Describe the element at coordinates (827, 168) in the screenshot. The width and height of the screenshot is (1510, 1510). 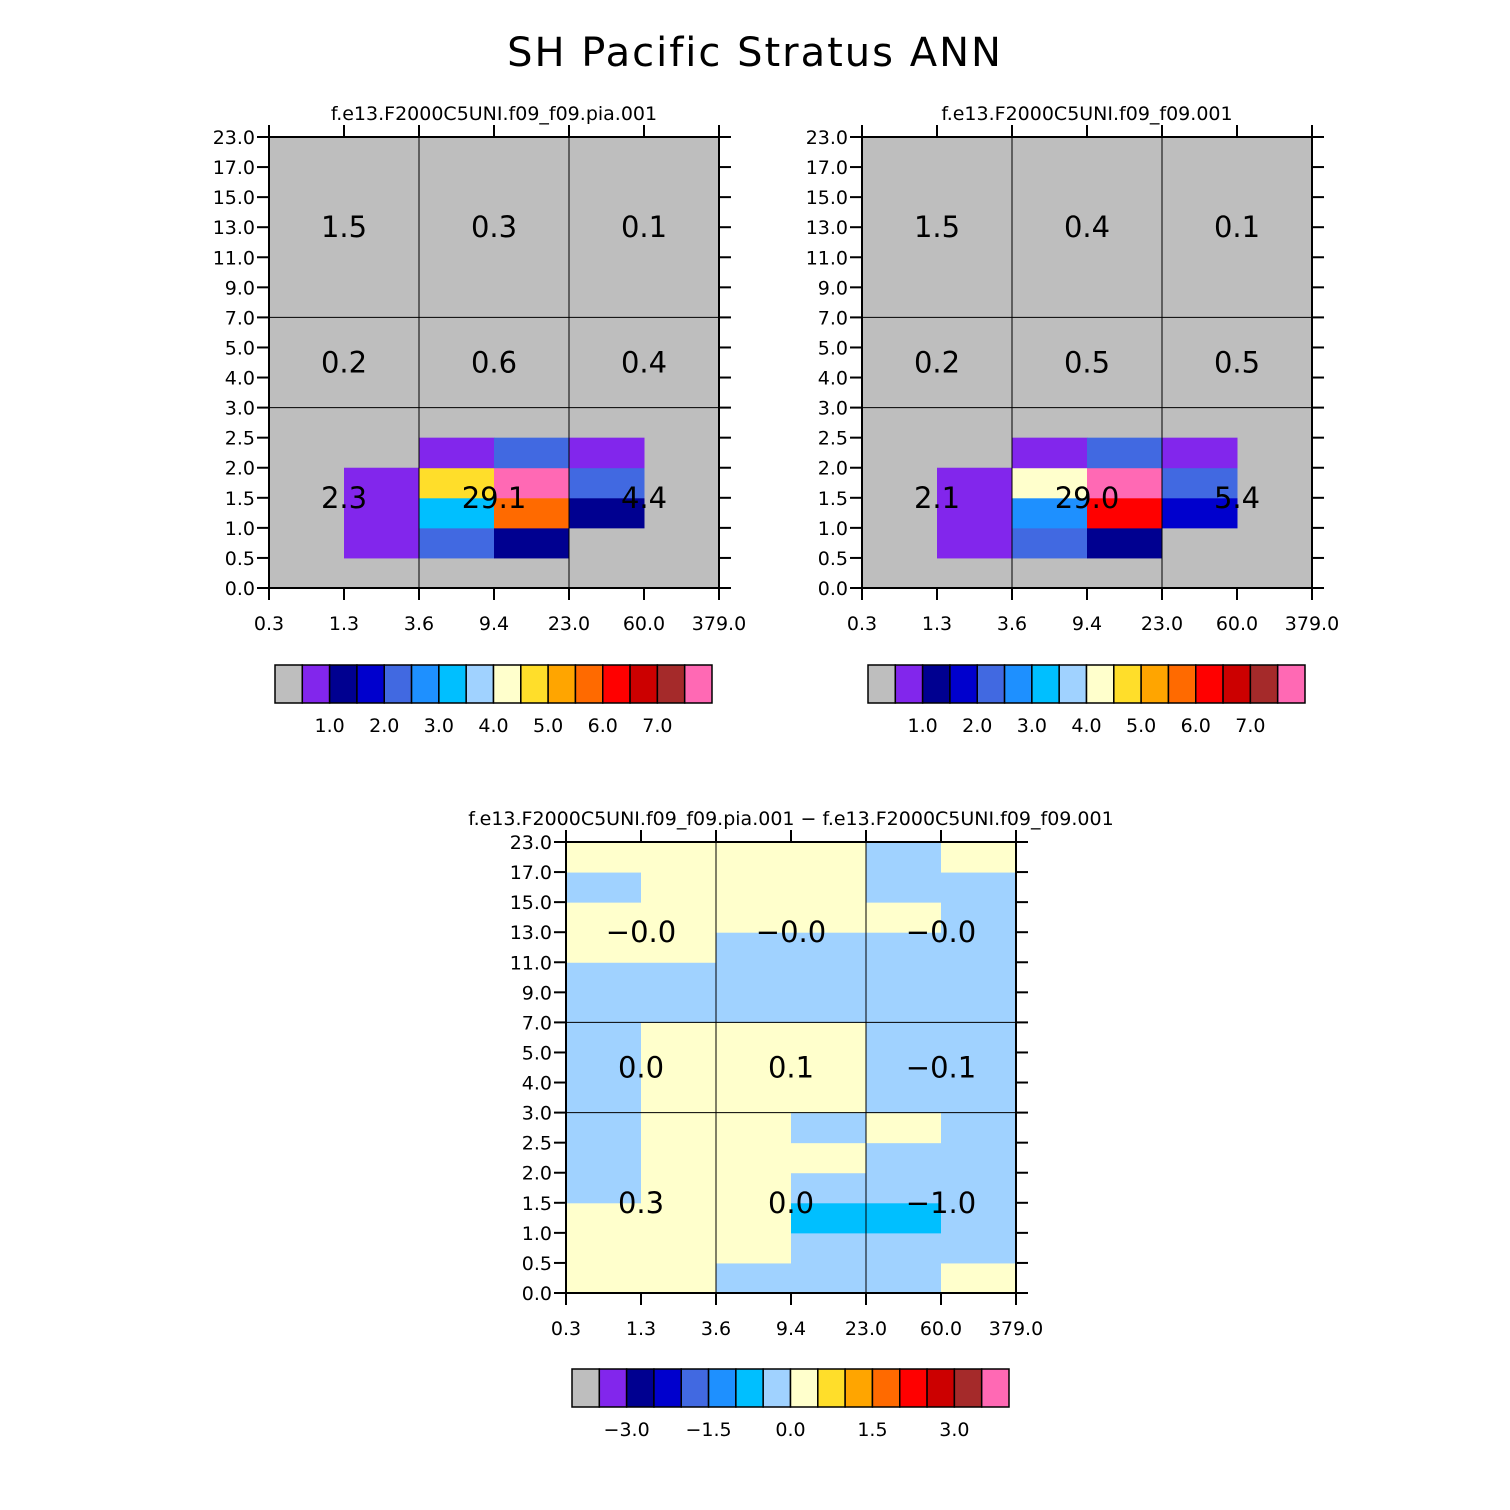
I see `y-tick-label: 17.0` at that location.